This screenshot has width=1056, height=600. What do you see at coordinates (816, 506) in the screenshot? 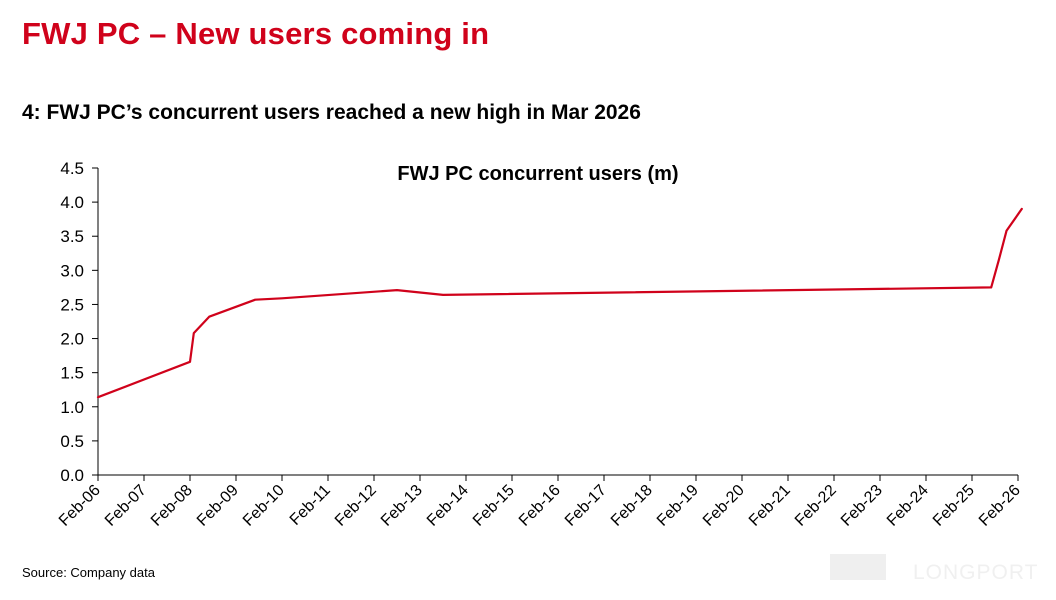
I see `x-tick-label: Feb-22` at bounding box center [816, 506].